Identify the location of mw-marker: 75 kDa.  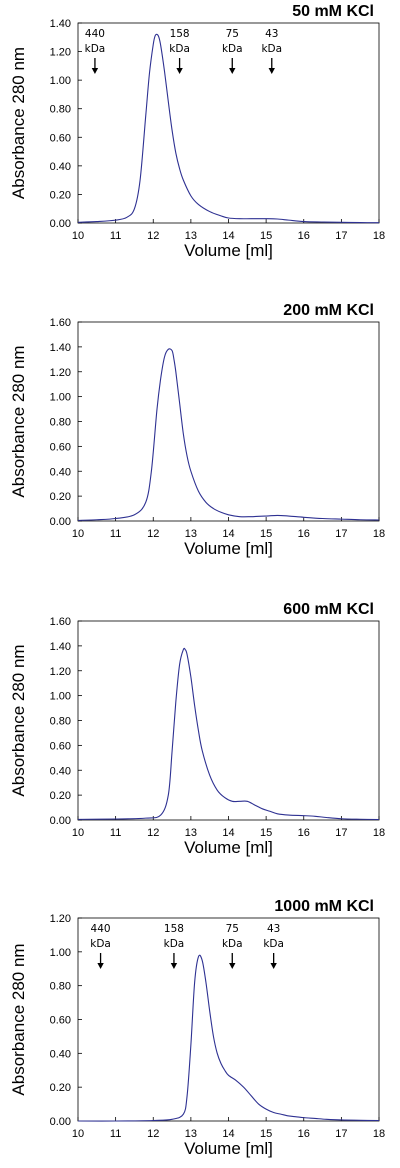
(232, 51).